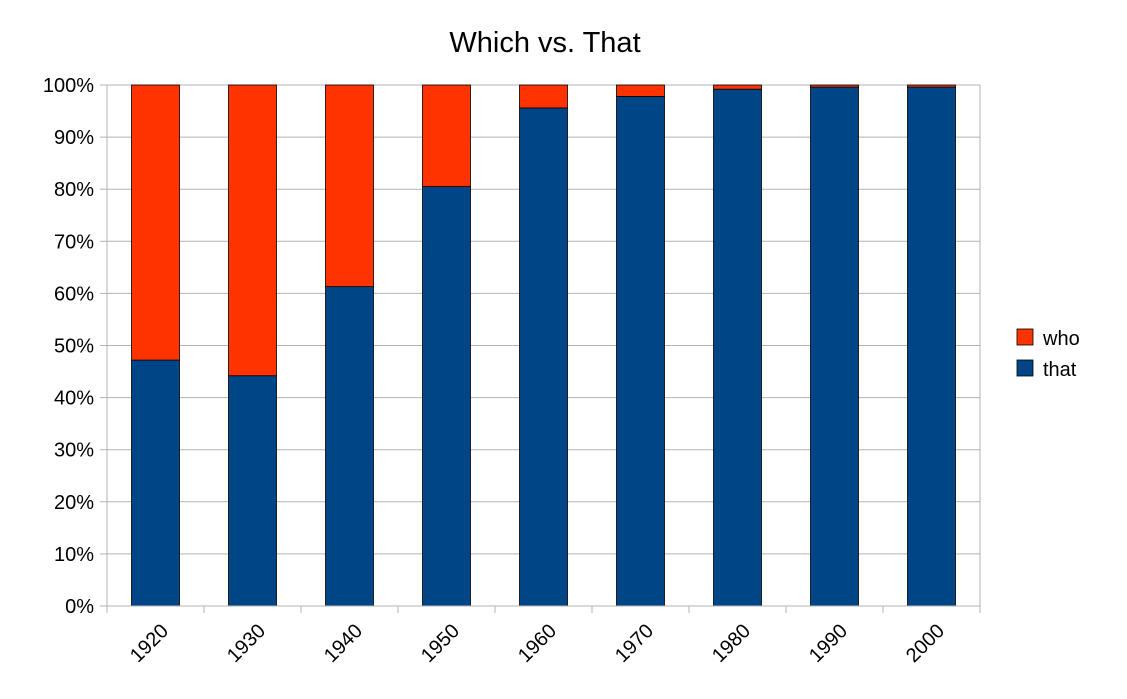  Describe the element at coordinates (74, 138) in the screenshot. I see `y-tick-label: 90%` at that location.